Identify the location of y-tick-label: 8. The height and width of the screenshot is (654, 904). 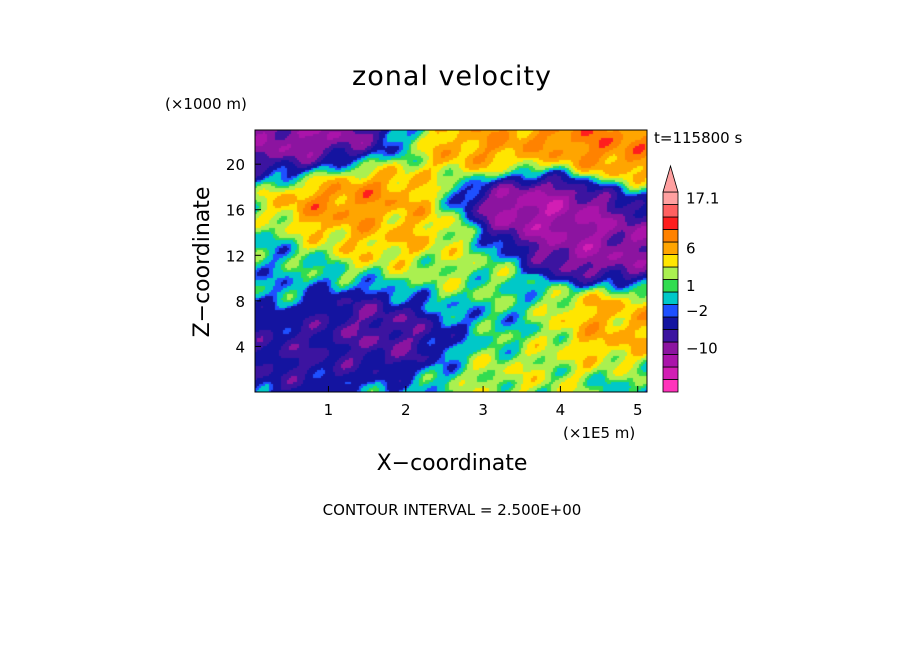
(240, 302).